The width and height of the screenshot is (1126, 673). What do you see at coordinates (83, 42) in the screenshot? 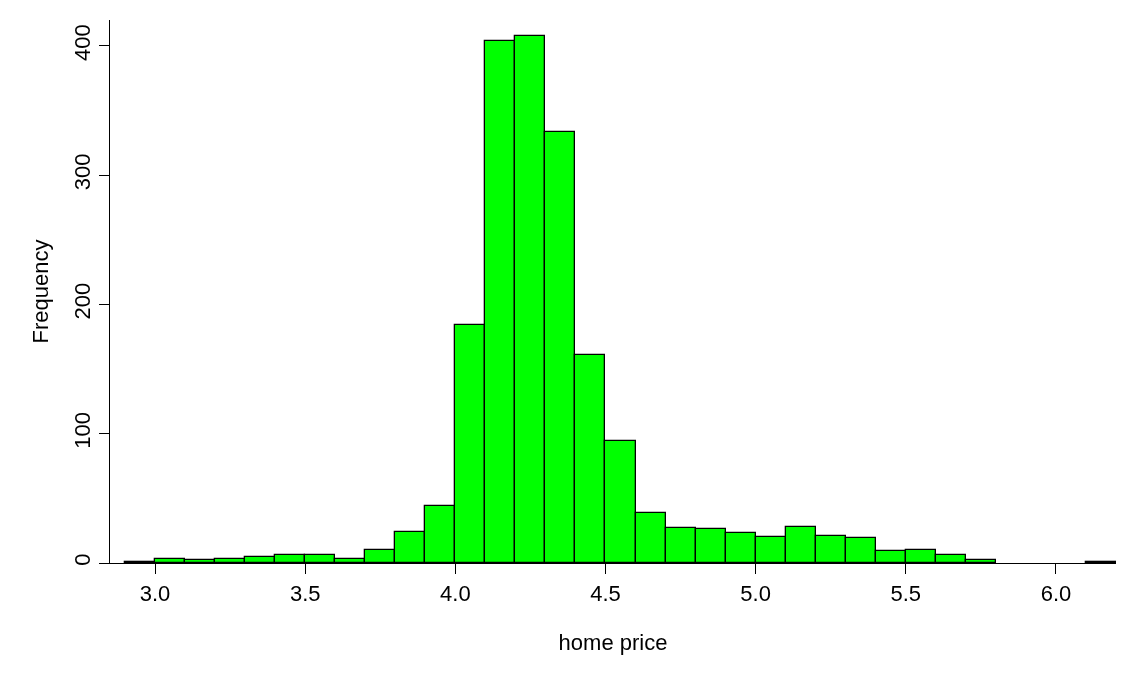
I see `y-tick-label: 400` at bounding box center [83, 42].